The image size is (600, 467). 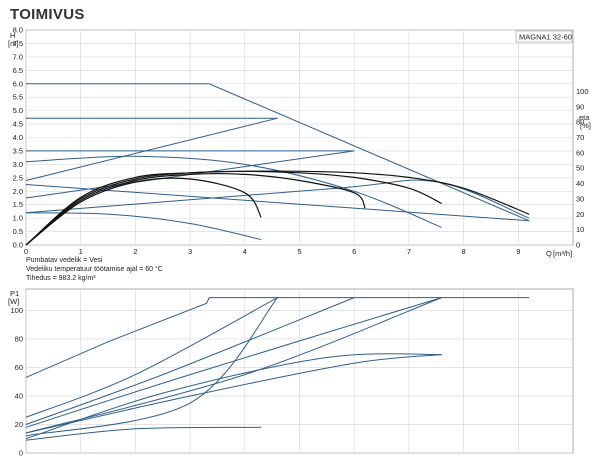 What do you see at coordinates (26, 251) in the screenshot?
I see `x-tick-label: 0` at bounding box center [26, 251].